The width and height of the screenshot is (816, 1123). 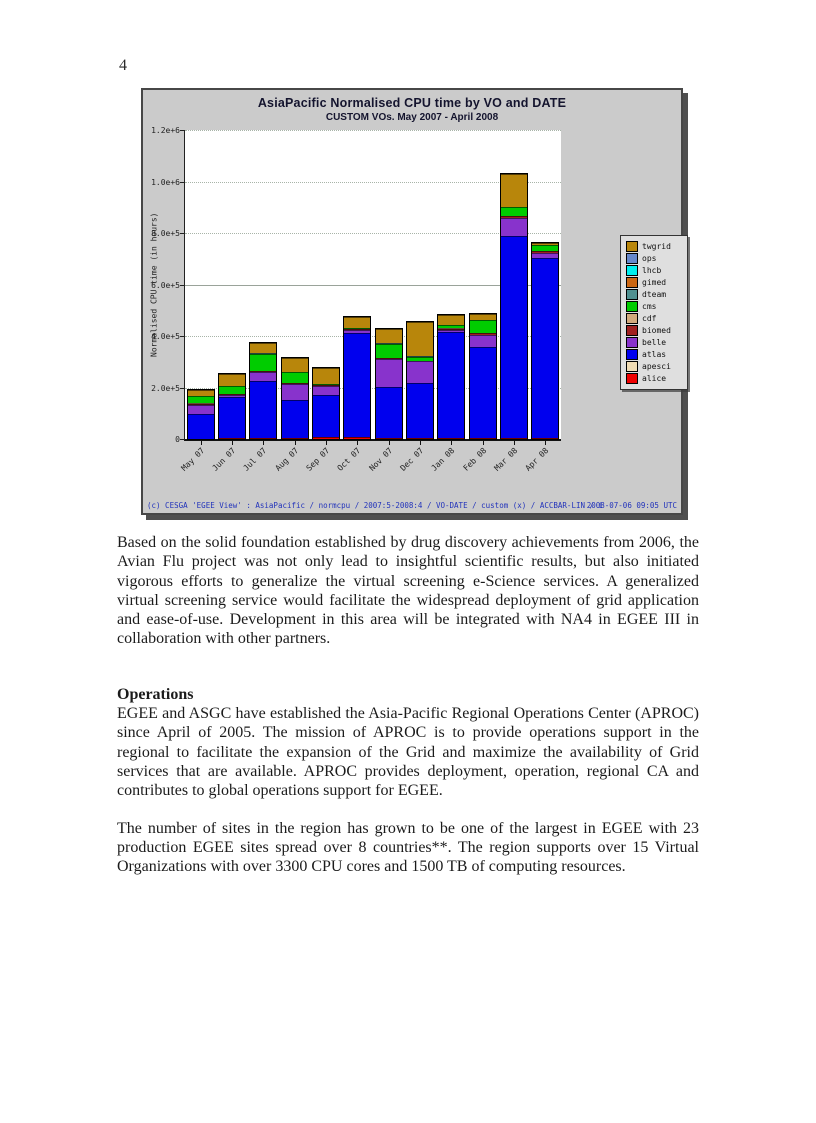 I want to click on y-tick-label: 0, so click(x=177, y=439).